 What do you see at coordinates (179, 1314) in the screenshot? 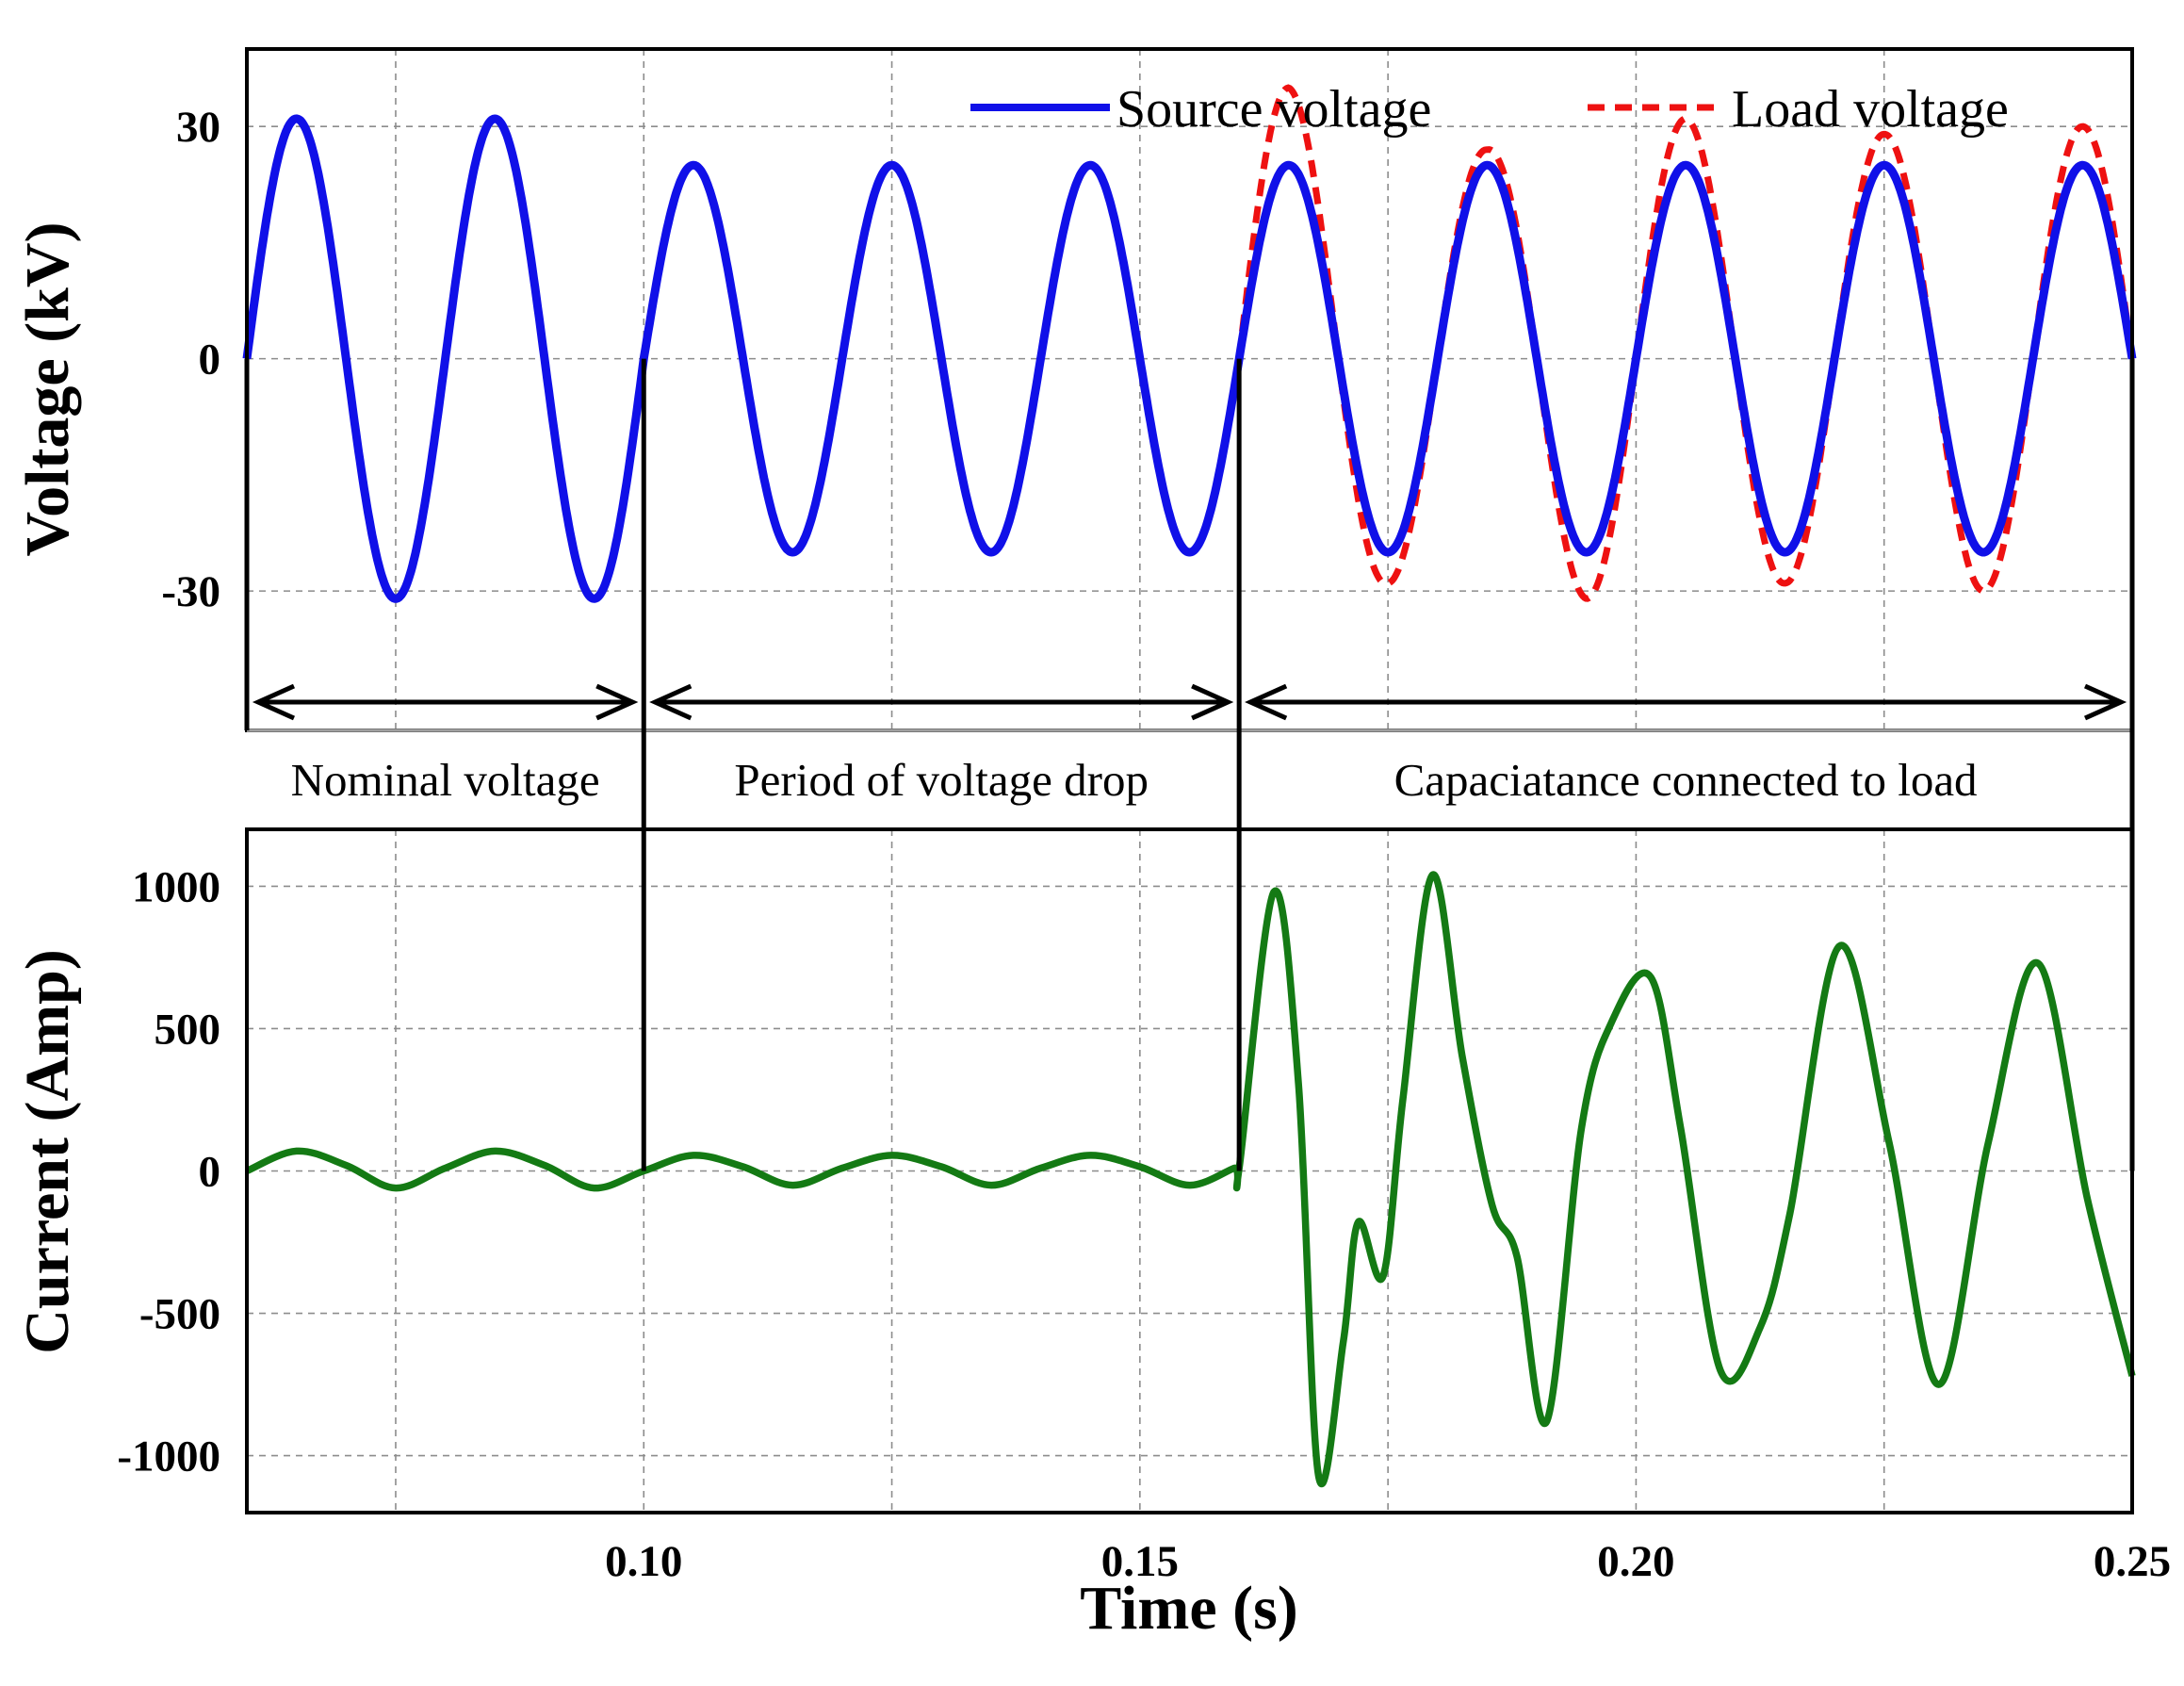
I see `current-y-tick-label: -500` at bounding box center [179, 1314].